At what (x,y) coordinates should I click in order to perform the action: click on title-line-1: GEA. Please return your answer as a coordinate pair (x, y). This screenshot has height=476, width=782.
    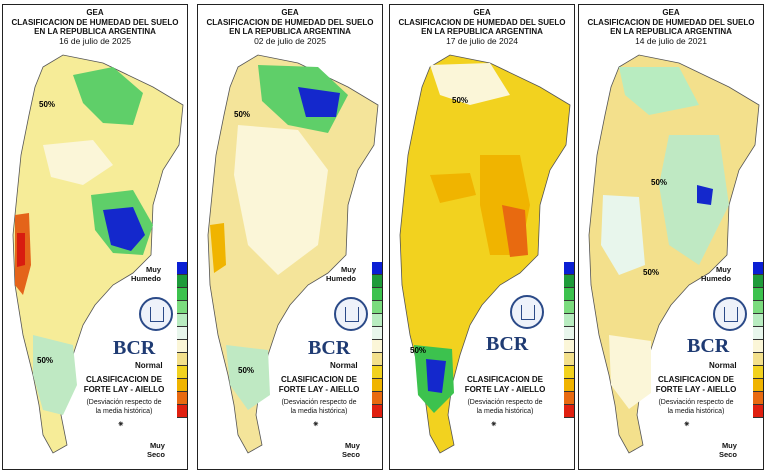
    Looking at the image, I should click on (95, 12).